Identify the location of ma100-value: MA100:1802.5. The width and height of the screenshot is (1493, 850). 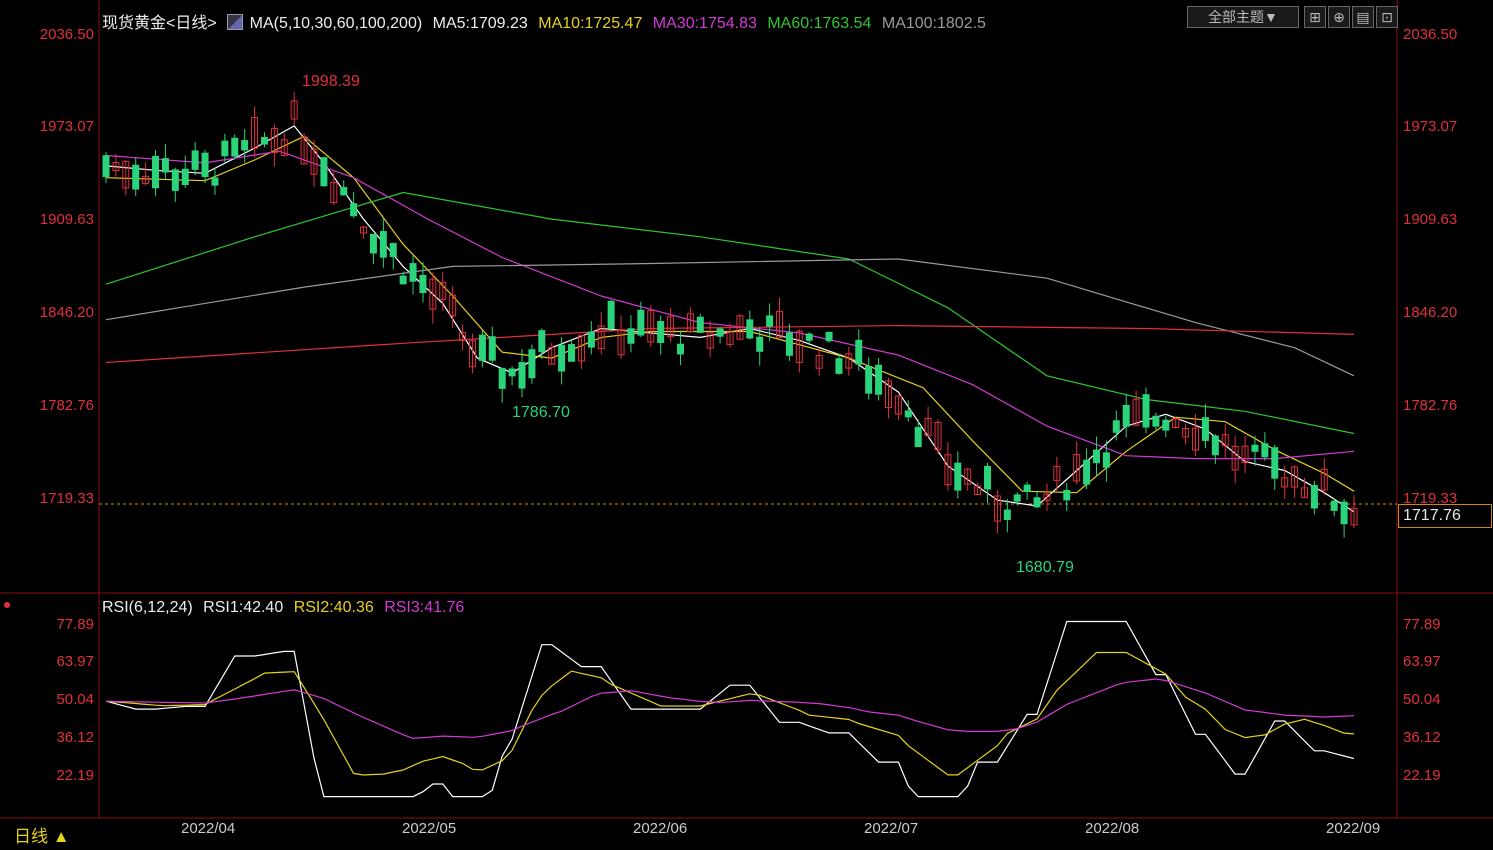
(933, 23).